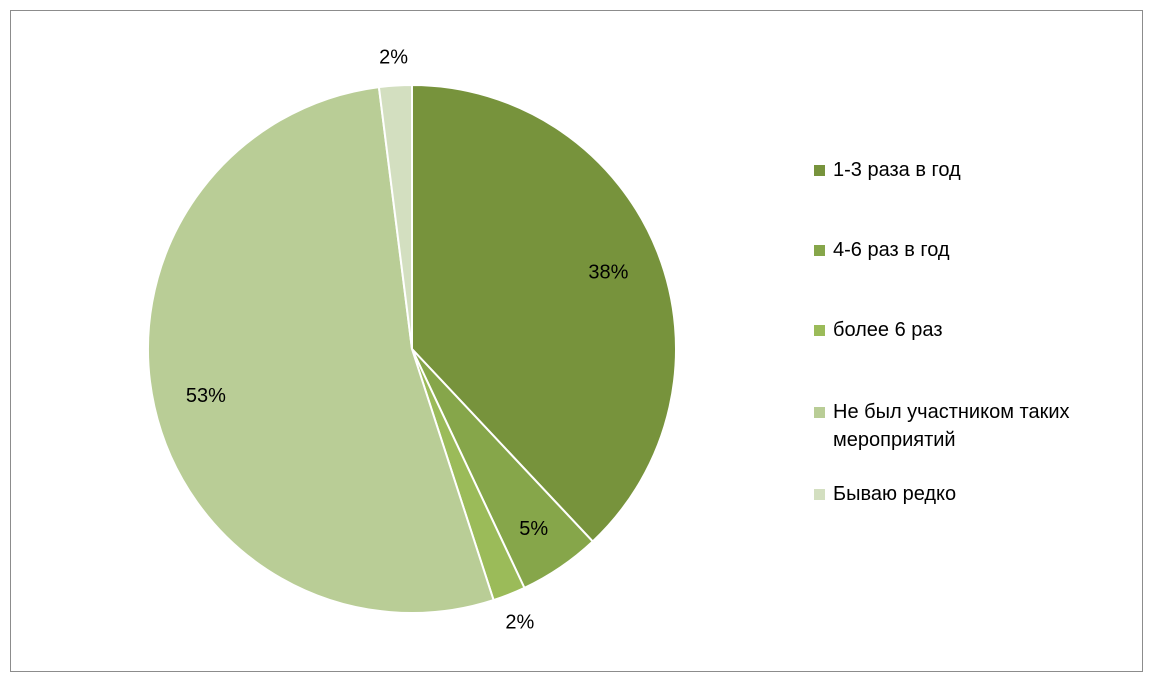 Image resolution: width=1150 pixels, height=677 pixels. I want to click on legend-item-3: Не был участником таких мероприятий, so click(974, 426).